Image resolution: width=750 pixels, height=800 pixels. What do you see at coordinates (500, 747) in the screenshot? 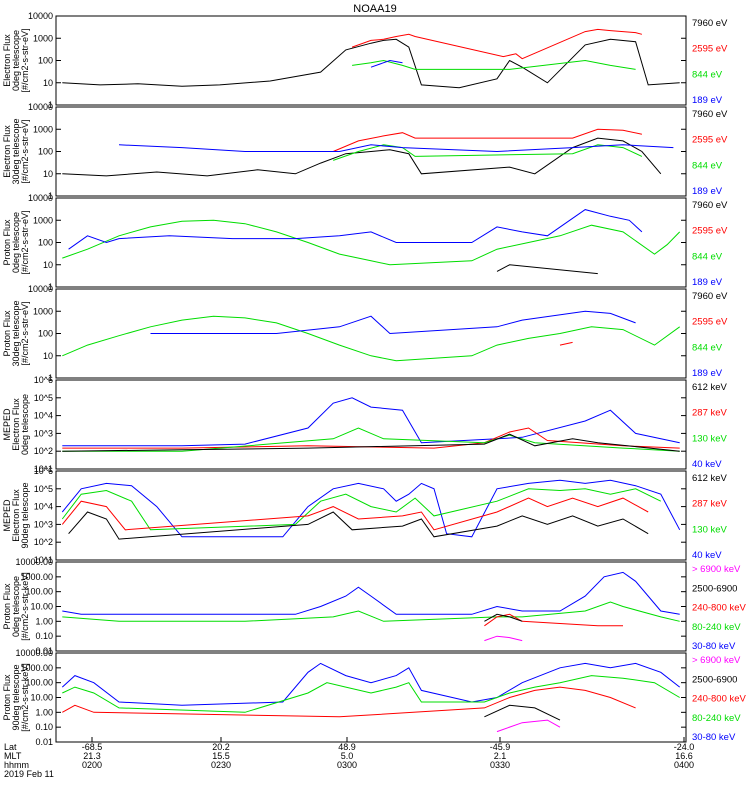
I see `footer-lat-value: -45.9` at bounding box center [500, 747].